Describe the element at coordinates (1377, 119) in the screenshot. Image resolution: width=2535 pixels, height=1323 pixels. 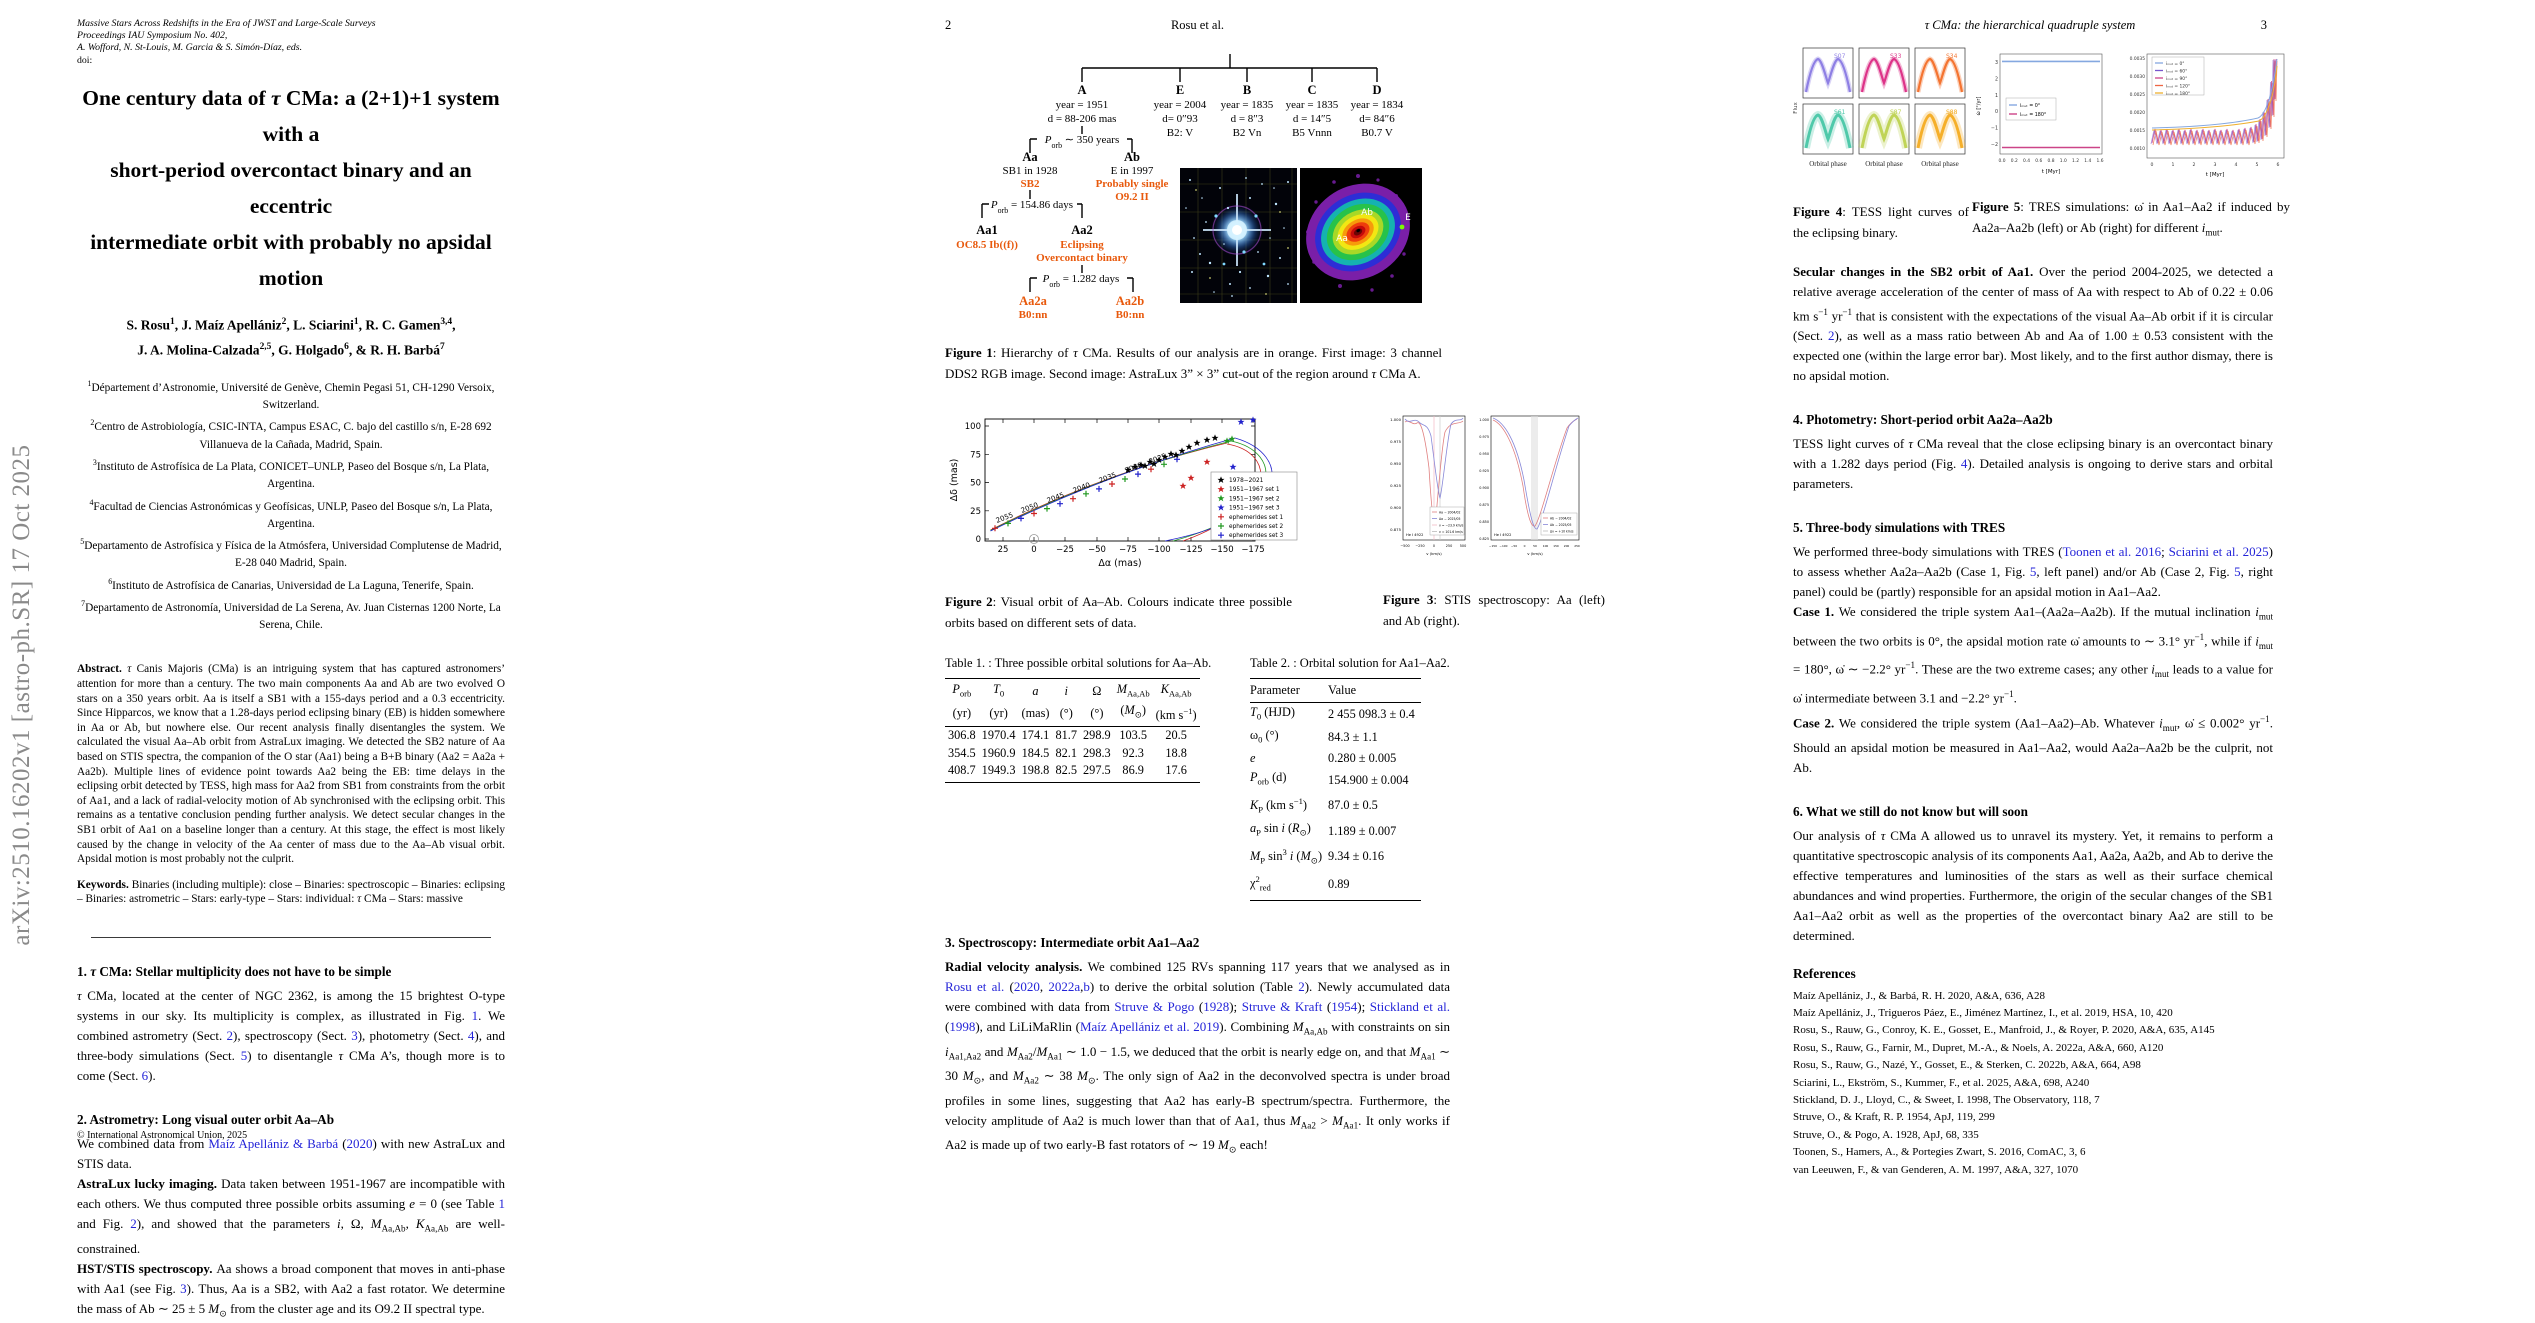
I see `node-D-dist: d= 84″6` at that location.